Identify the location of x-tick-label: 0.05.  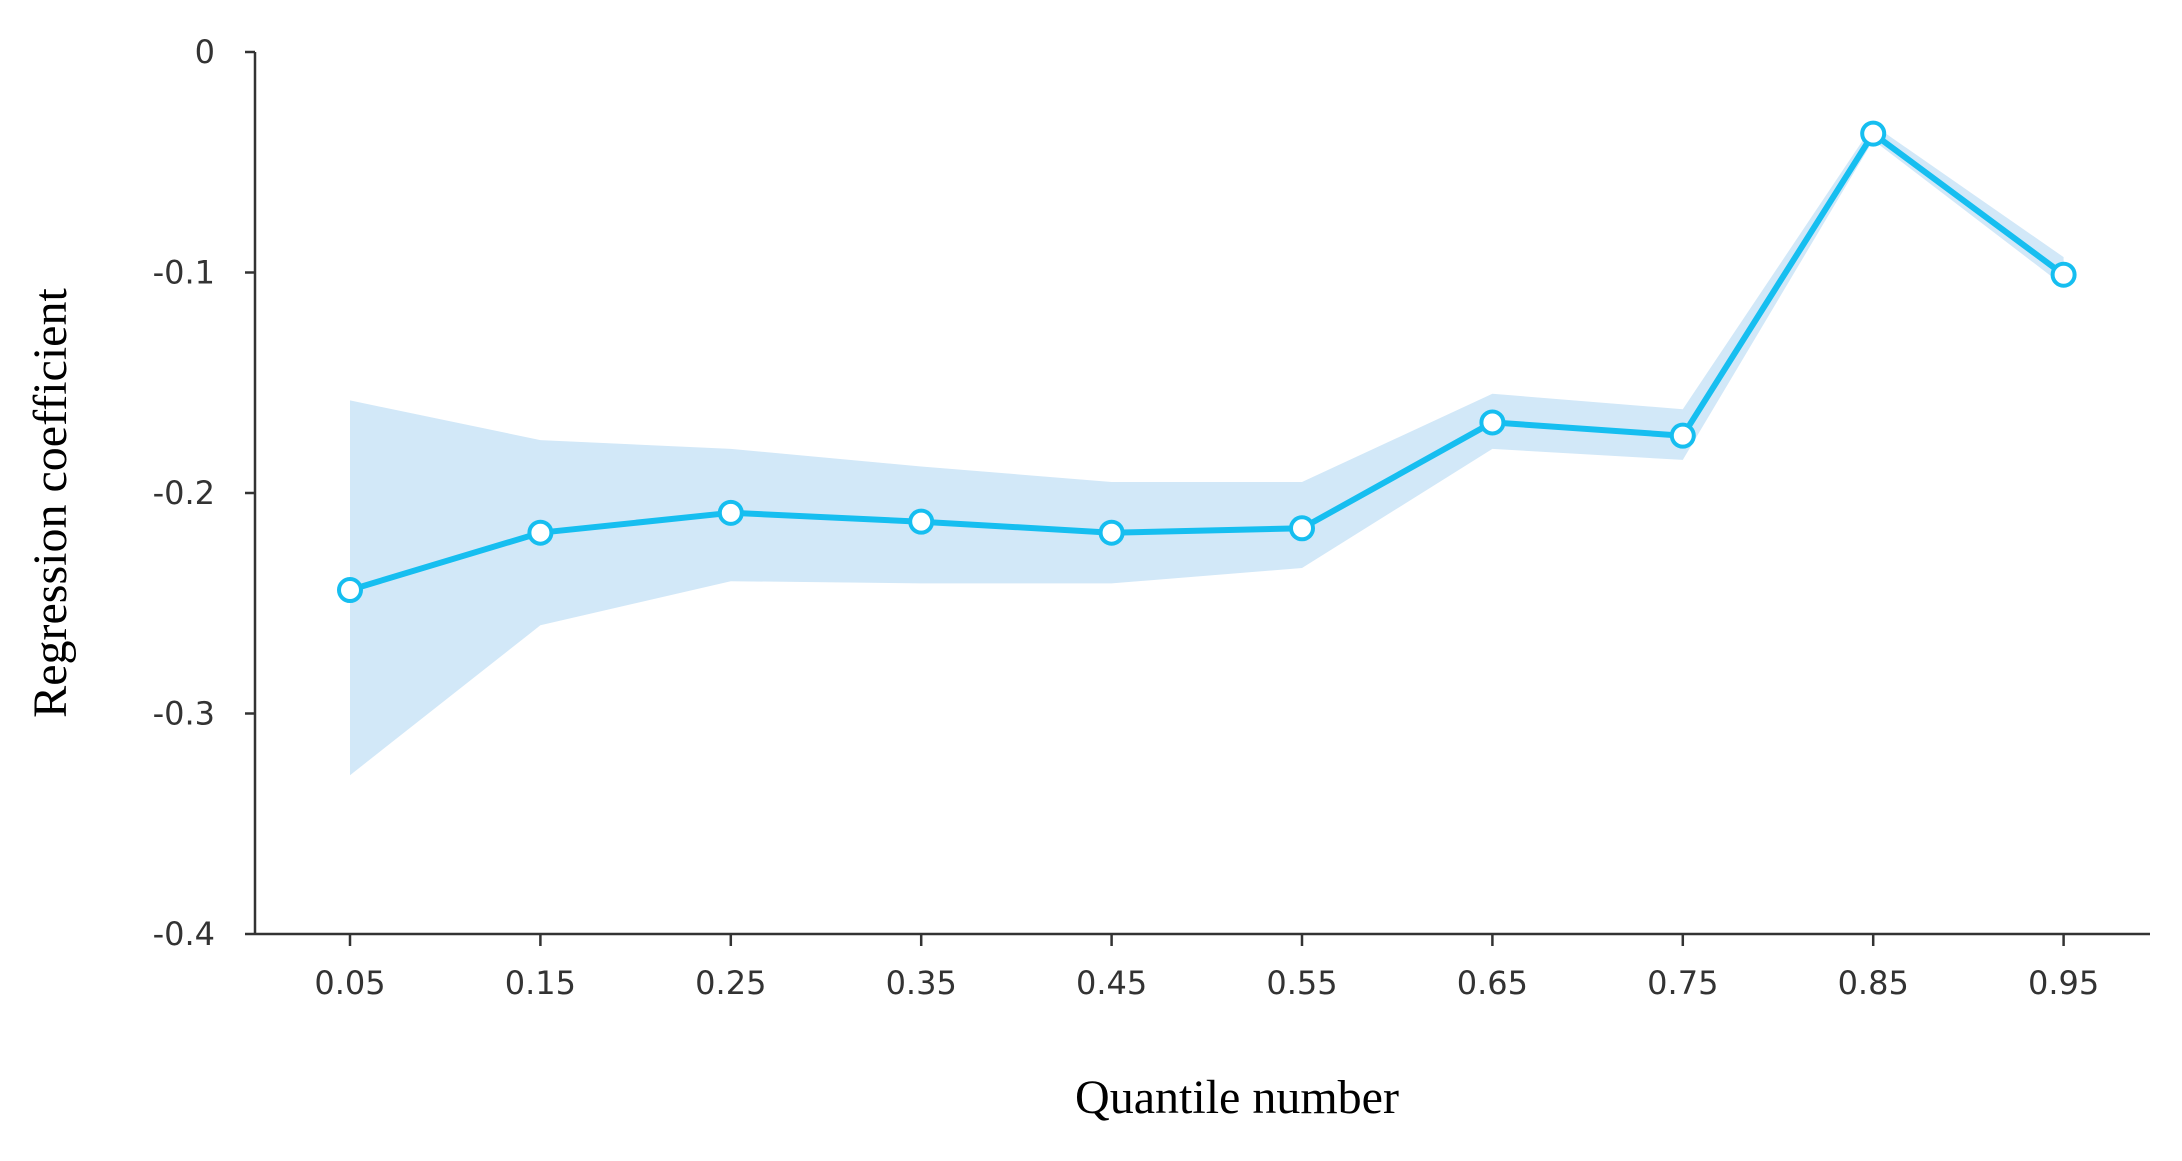
(349, 983).